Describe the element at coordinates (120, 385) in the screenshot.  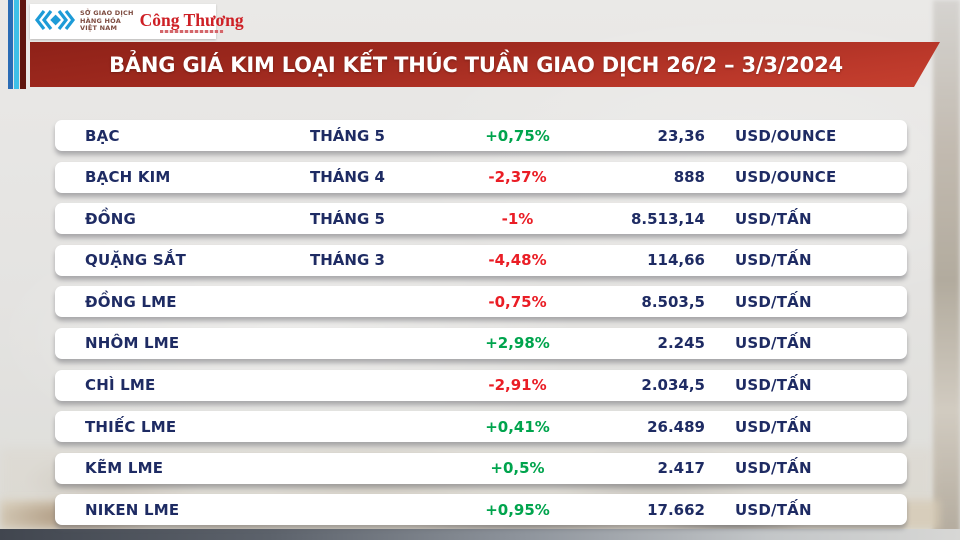
I see `commodity-name: CHÌ LME` at that location.